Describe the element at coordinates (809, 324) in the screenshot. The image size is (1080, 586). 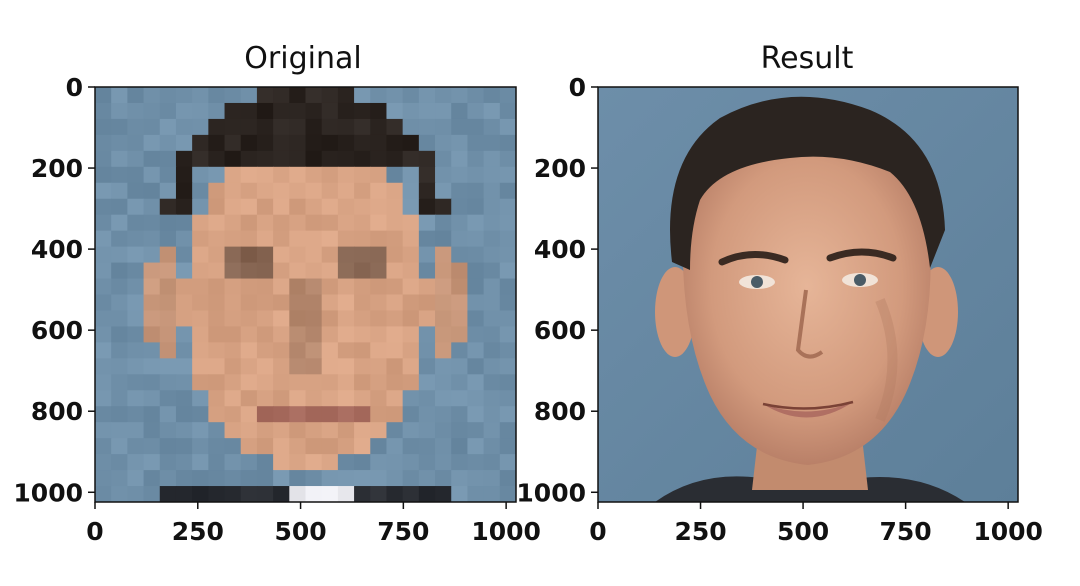
I see `nose-shape` at that location.